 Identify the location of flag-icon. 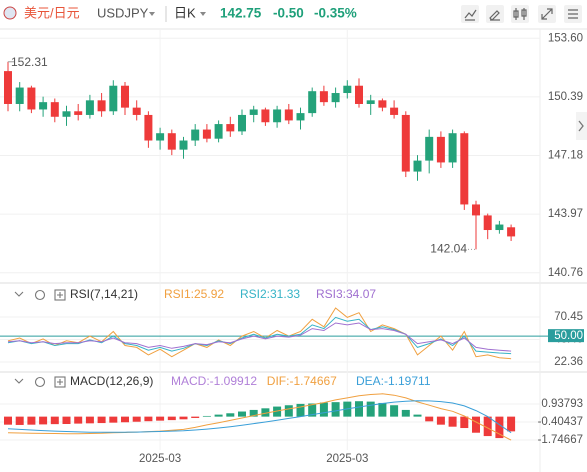
(10, 13).